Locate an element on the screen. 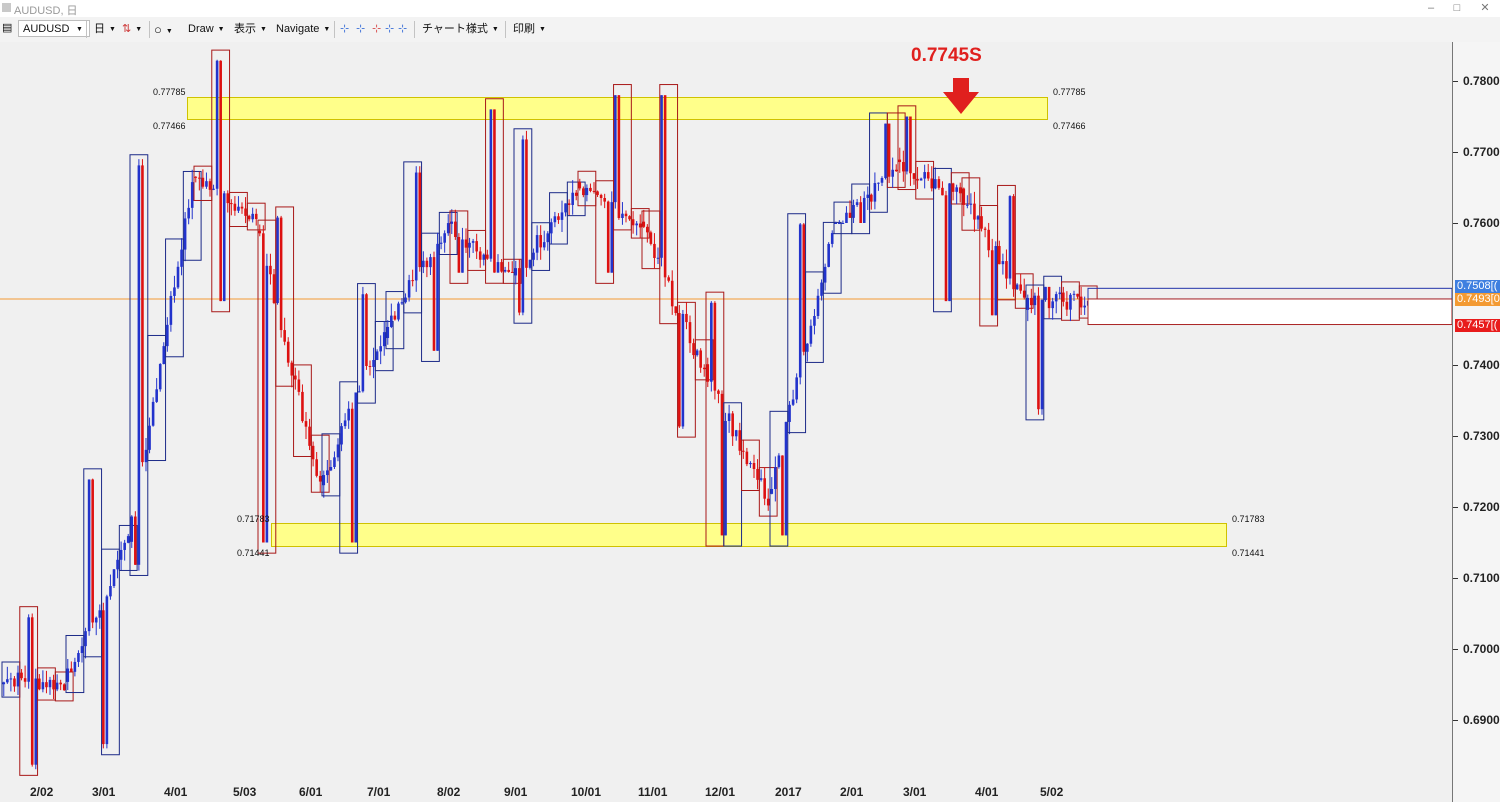  date-label: 6/01 is located at coordinates (311, 792).